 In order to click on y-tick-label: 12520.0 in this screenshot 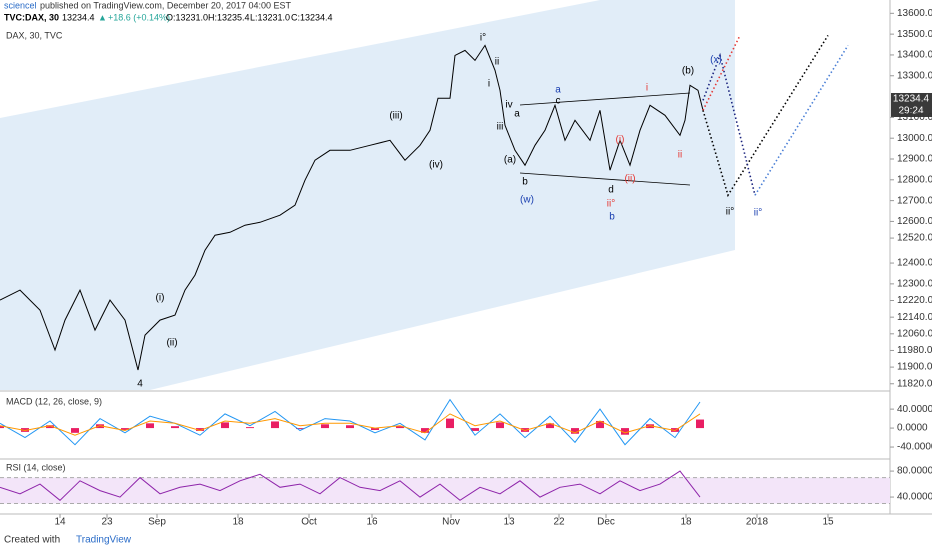, I will do `click(914, 238)`.